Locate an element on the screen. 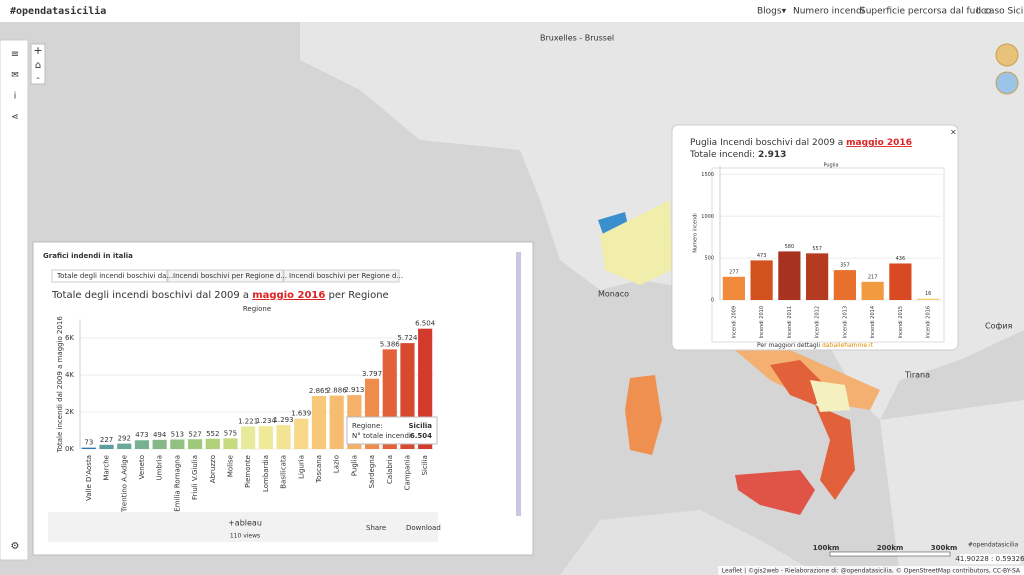 This screenshot has height=575, width=1024. value-label: 436 is located at coordinates (901, 259).